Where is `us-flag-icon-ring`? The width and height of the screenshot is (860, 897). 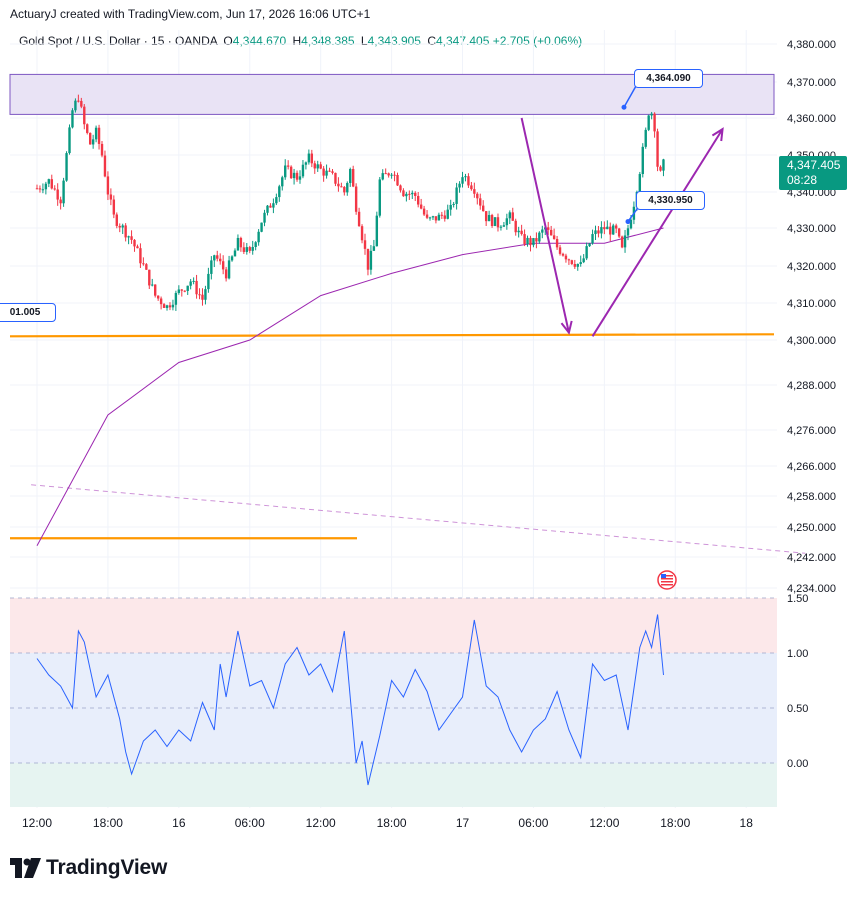
us-flag-icon-ring is located at coordinates (667, 580).